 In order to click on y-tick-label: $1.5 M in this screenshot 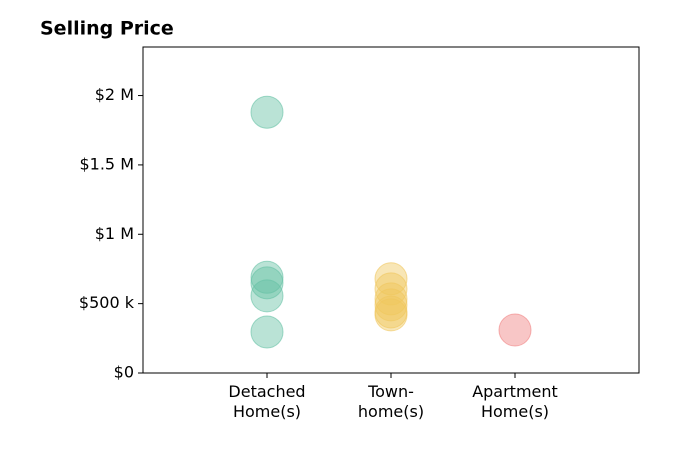, I will do `click(106, 163)`.